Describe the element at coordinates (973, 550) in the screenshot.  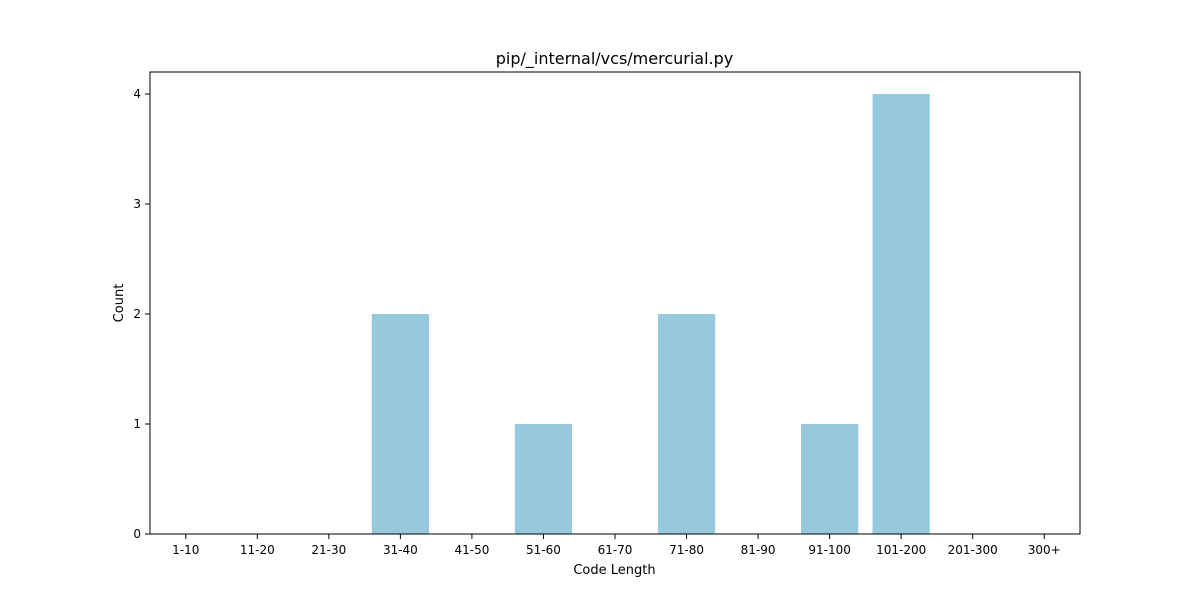
I see `x-tick-label: 201-300` at that location.